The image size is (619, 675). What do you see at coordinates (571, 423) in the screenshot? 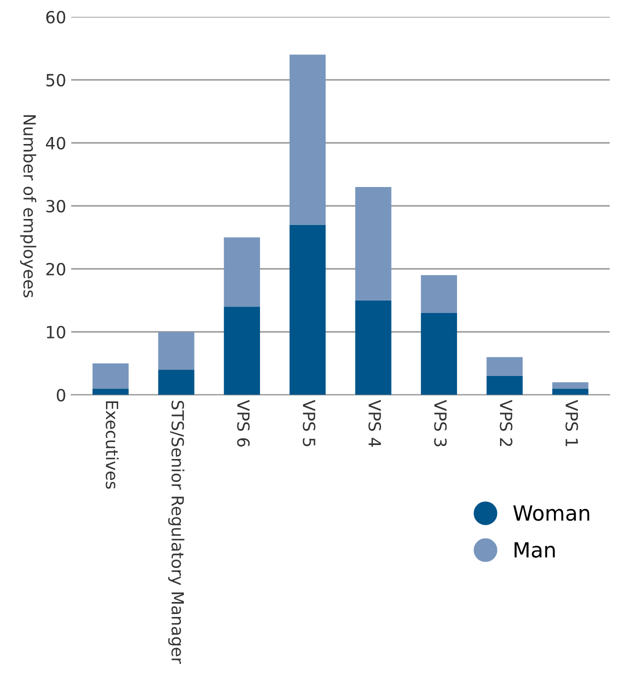
I see `x-tick-label: VPS 1` at bounding box center [571, 423].